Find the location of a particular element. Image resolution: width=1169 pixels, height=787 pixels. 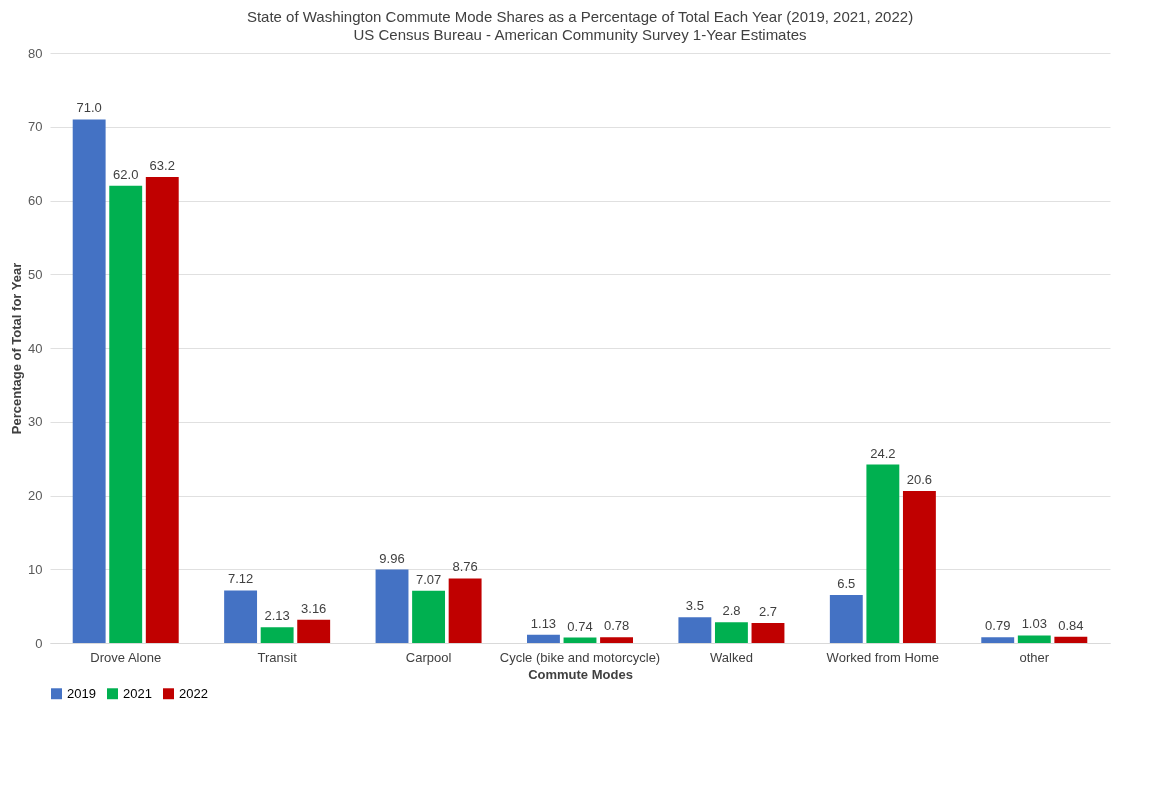

x-tick-label: Drove Alone is located at coordinates (126, 657).